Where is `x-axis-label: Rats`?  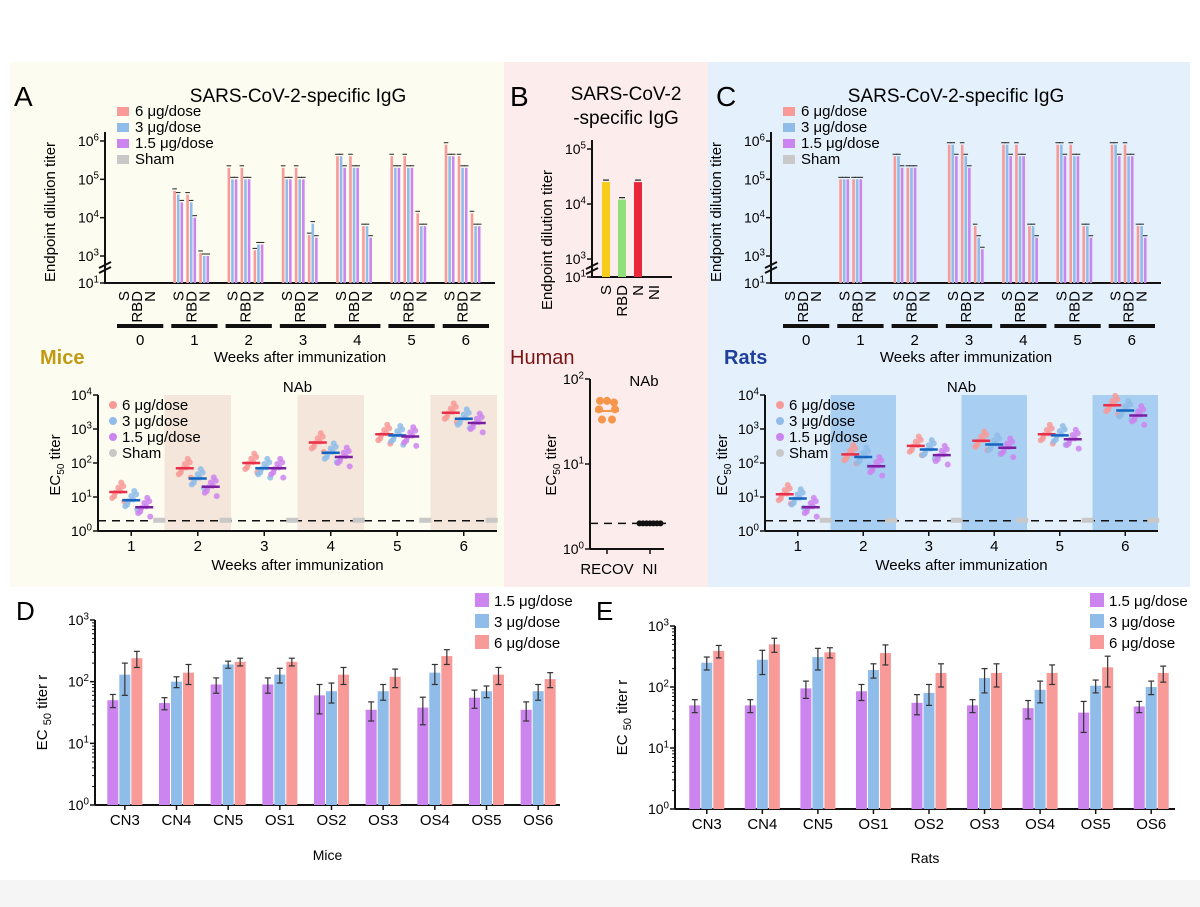 x-axis-label: Rats is located at coordinates (925, 858).